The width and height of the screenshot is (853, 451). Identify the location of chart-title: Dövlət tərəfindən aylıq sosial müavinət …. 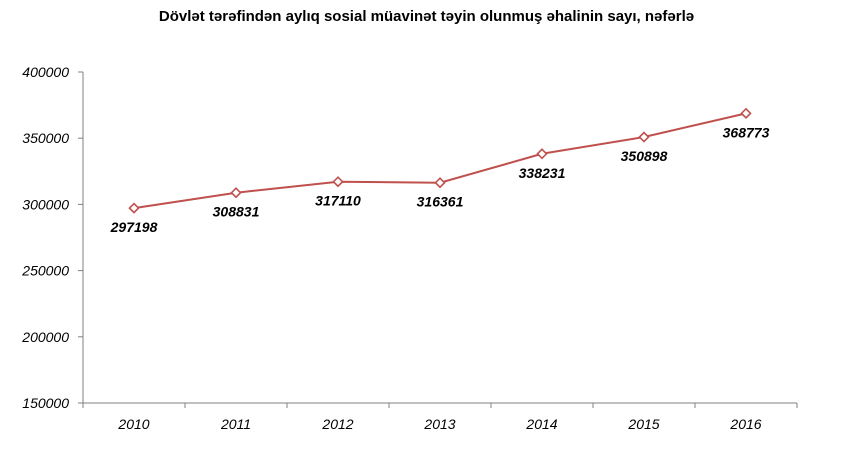
(426, 16).